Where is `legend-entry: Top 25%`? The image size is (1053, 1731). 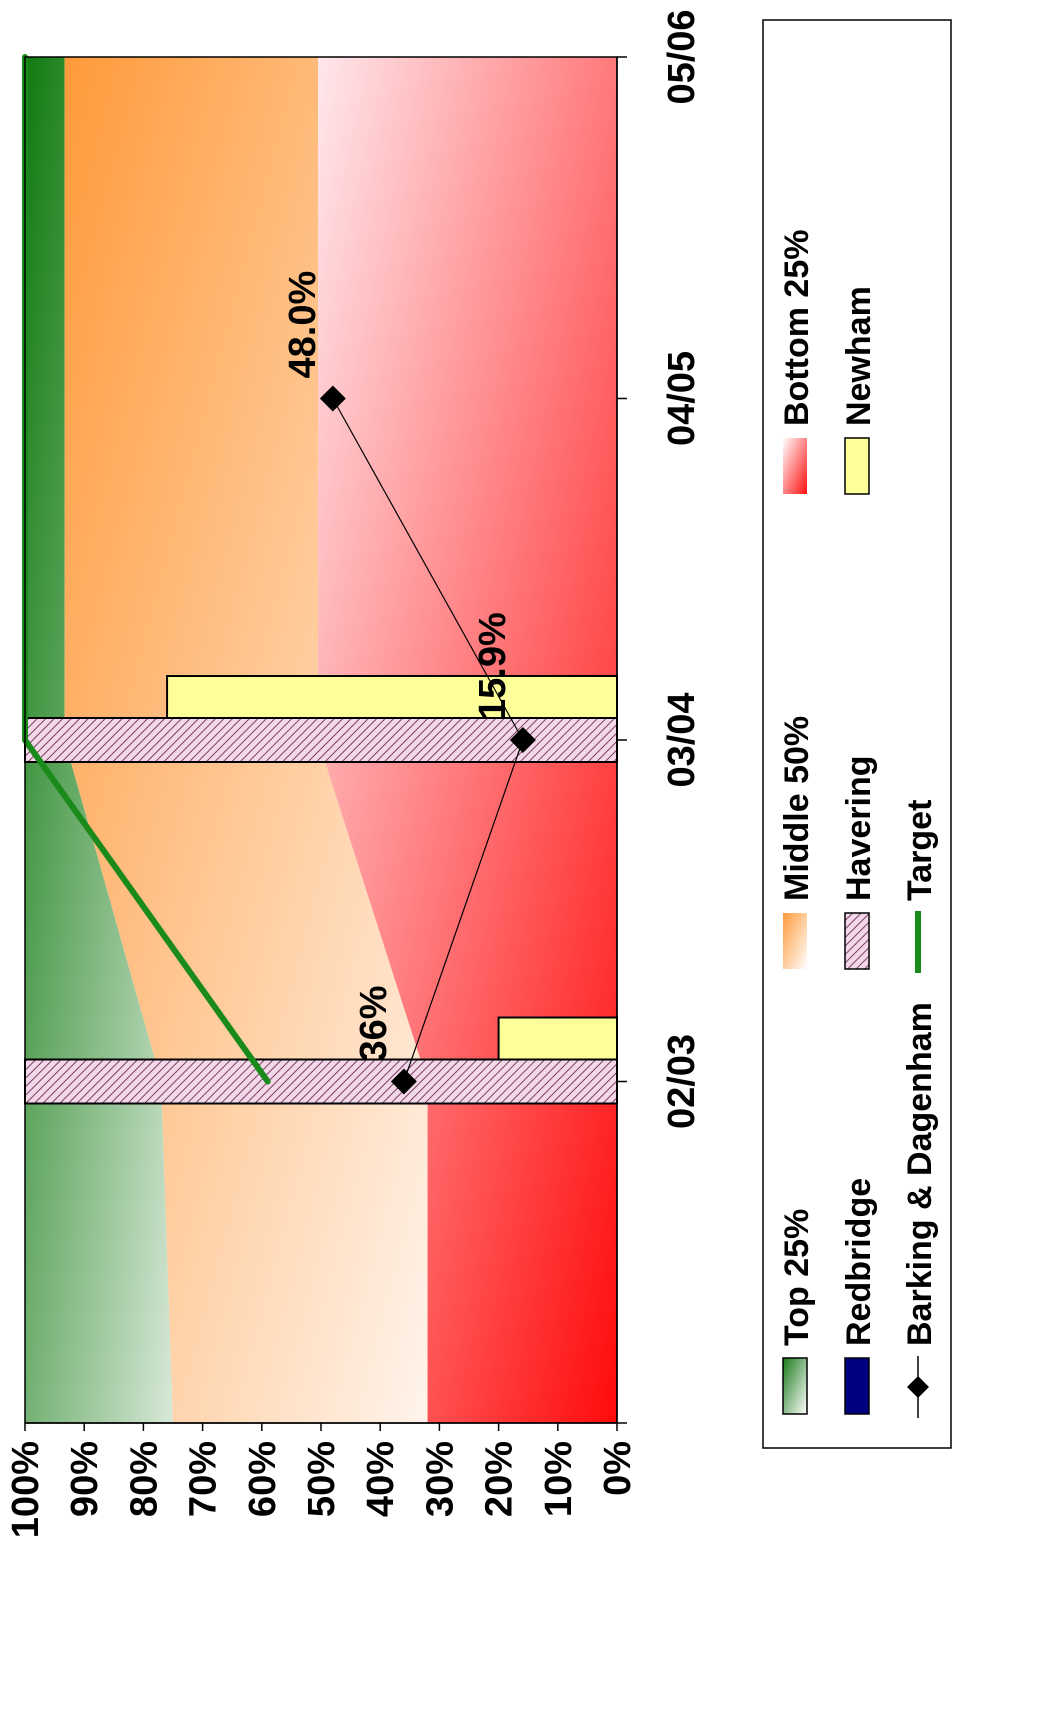 legend-entry: Top 25% is located at coordinates (797, 1312).